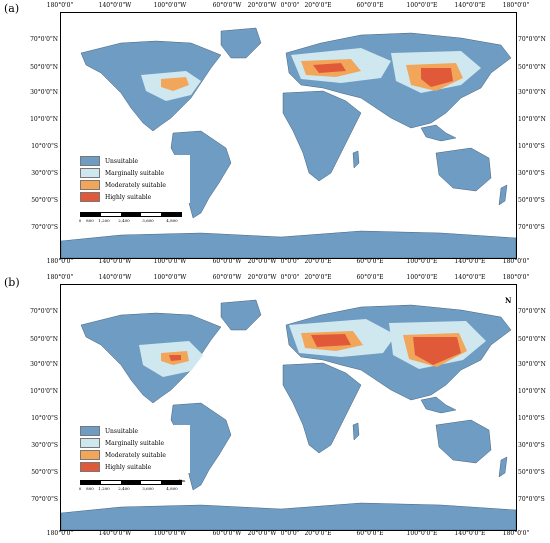  What do you see at coordinates (438, 133) in the screenshot?
I see `land-se-asia-islands` at bounding box center [438, 133].